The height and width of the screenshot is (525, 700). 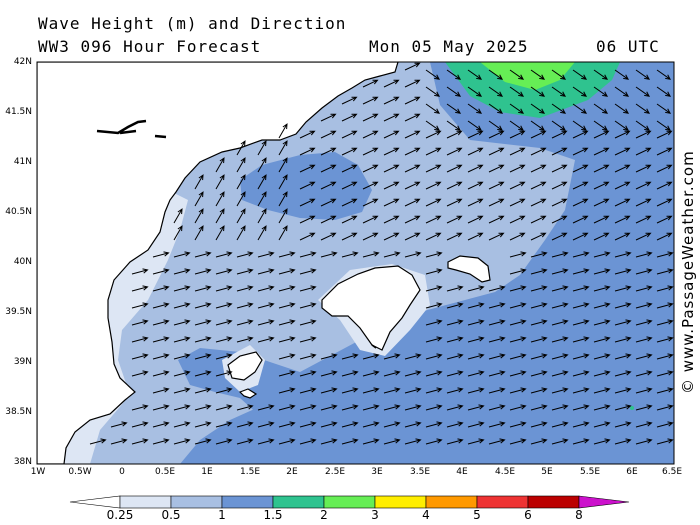 What do you see at coordinates (171, 515) in the screenshot?
I see `legend-label-0.5: 0.5` at bounding box center [171, 515].